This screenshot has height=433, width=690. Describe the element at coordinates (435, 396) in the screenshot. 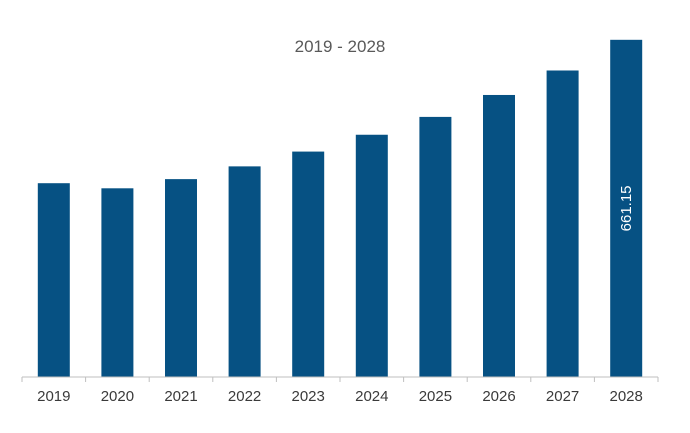

I see `x-tick-label-2025: 2025` at that location.